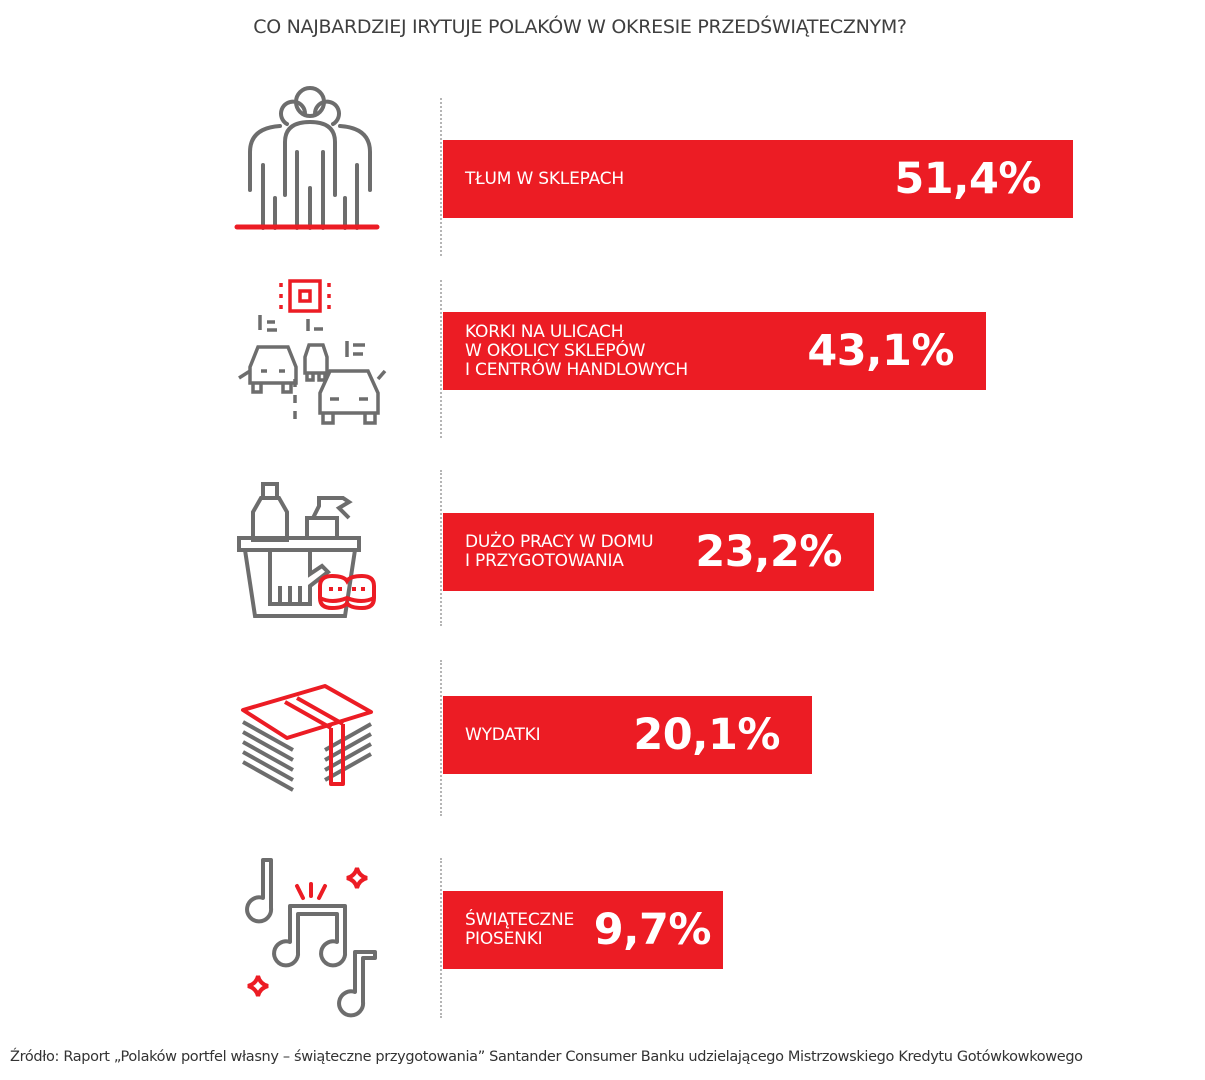 Image resolution: width=1205 pixels, height=1080 pixels. Describe the element at coordinates (307, 158) in the screenshot. I see `crowd-icon` at that location.